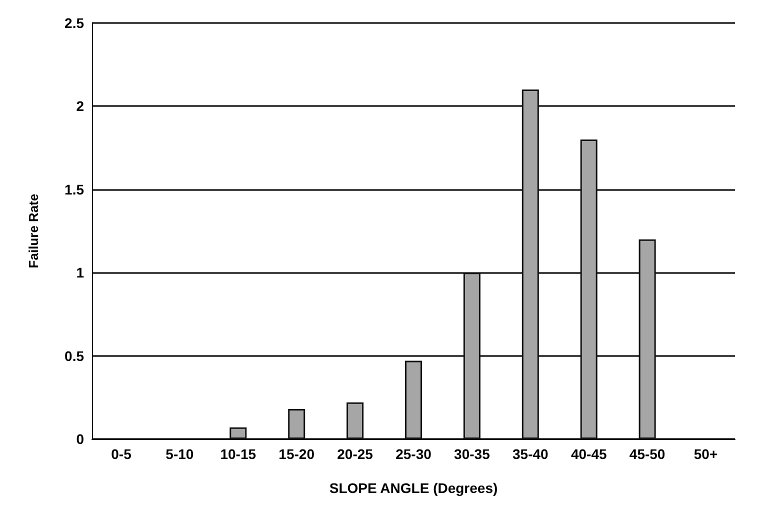 The height and width of the screenshot is (529, 775). I want to click on x-tick-label: 15-20, so click(296, 454).